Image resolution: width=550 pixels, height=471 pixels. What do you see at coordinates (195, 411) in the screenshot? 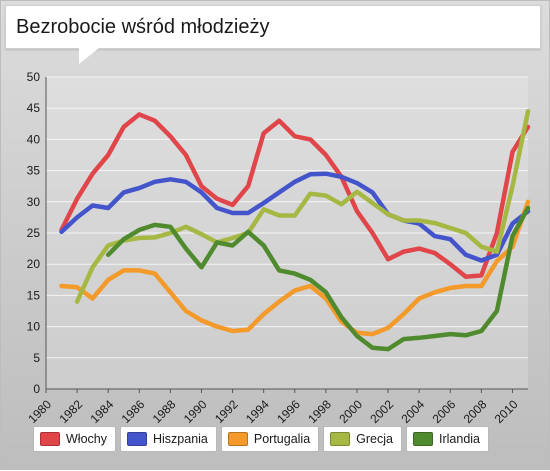
I see `x-tick-label: 1990` at bounding box center [195, 411].